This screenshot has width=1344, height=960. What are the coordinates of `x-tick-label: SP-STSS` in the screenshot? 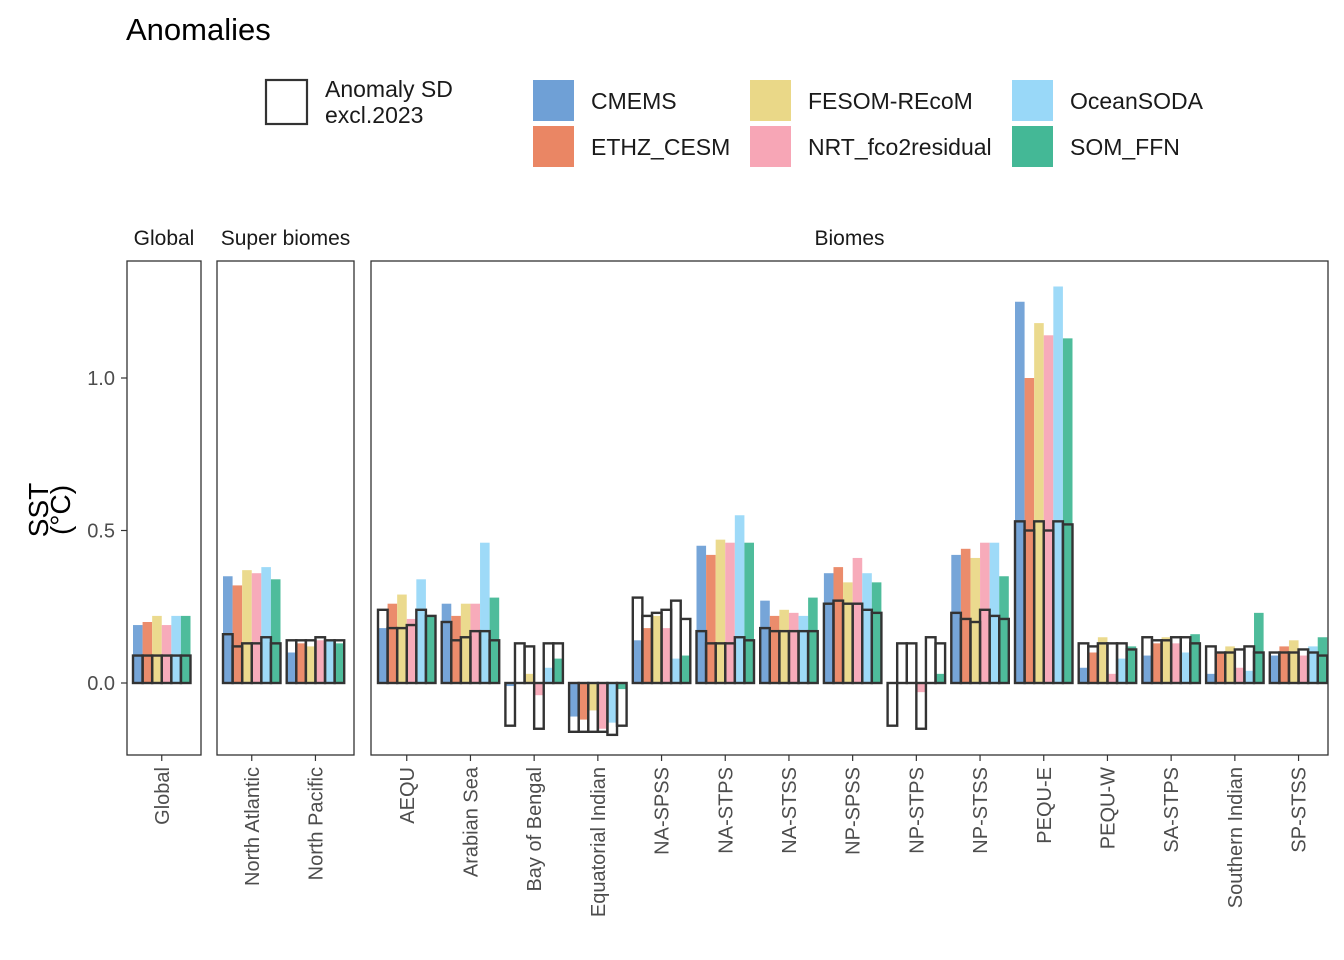 It's located at (1300, 810).